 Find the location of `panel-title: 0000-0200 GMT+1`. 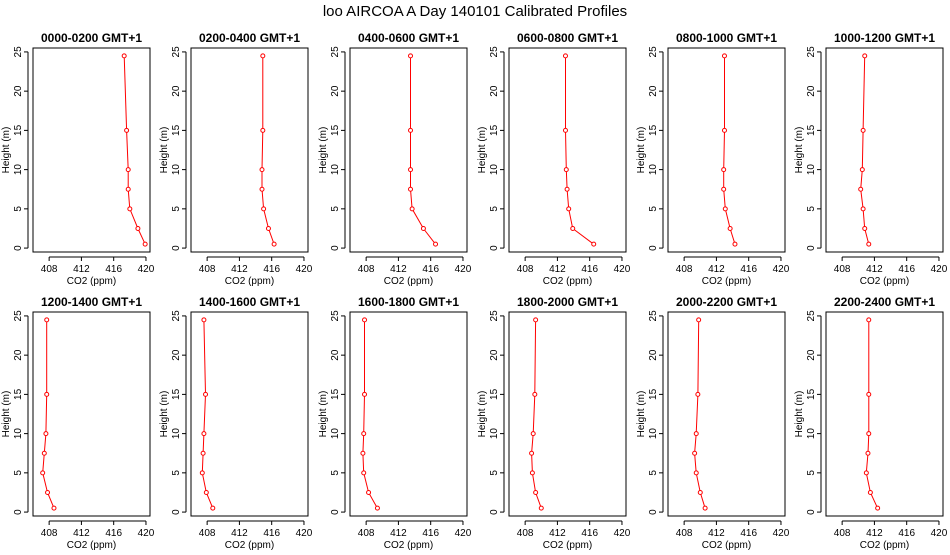

panel-title: 0000-0200 GMT+1 is located at coordinates (91, 38).